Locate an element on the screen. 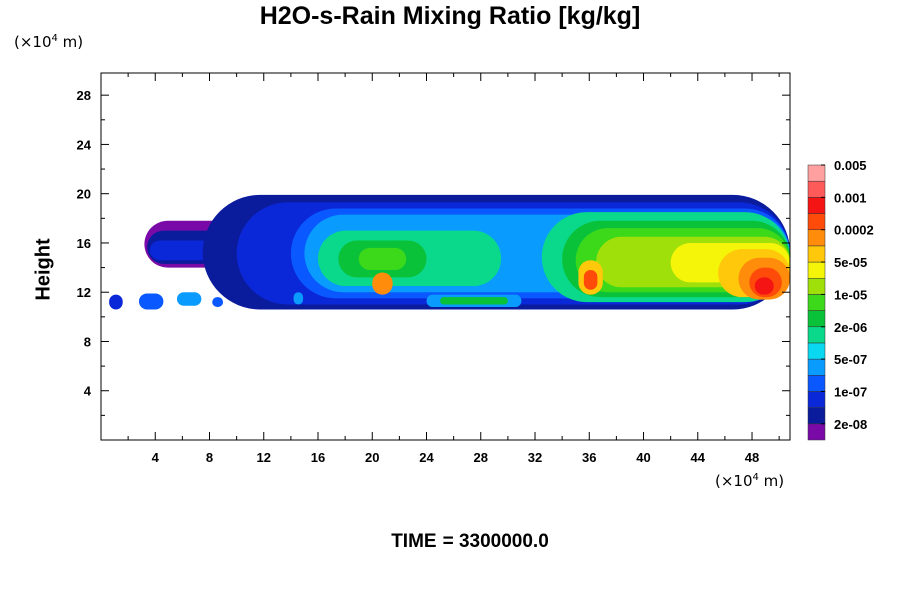 This screenshot has width=900, height=600. y-unit-exponent: 4 is located at coordinates (54, 38).